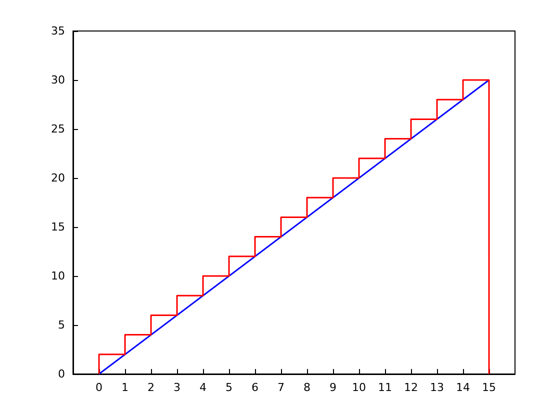 This screenshot has width=560, height=420. What do you see at coordinates (489, 387) in the screenshot?
I see `x-tick-label: 15` at bounding box center [489, 387].